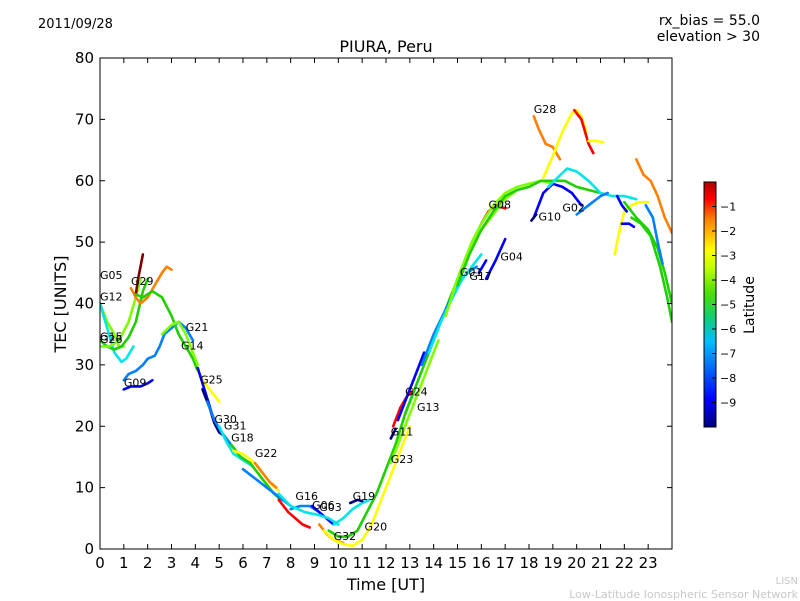 This screenshot has height=601, width=800. What do you see at coordinates (386, 46) in the screenshot?
I see `chart-title: PIURA, Peru` at bounding box center [386, 46].